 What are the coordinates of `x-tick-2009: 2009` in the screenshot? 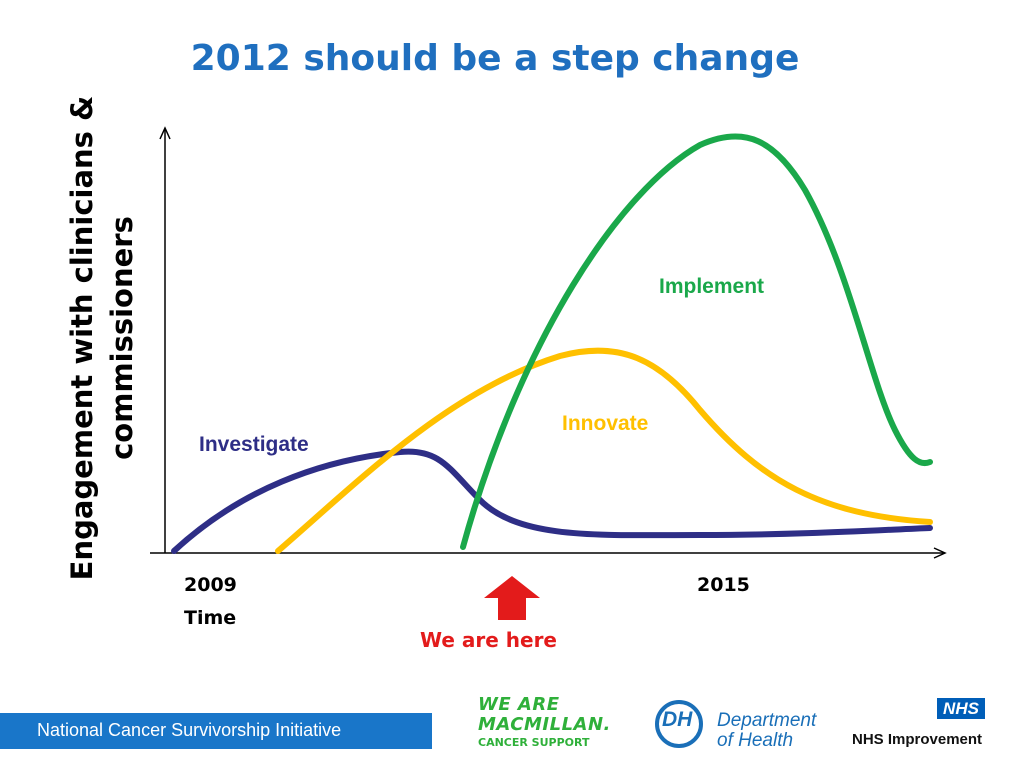 It's located at (210, 585).